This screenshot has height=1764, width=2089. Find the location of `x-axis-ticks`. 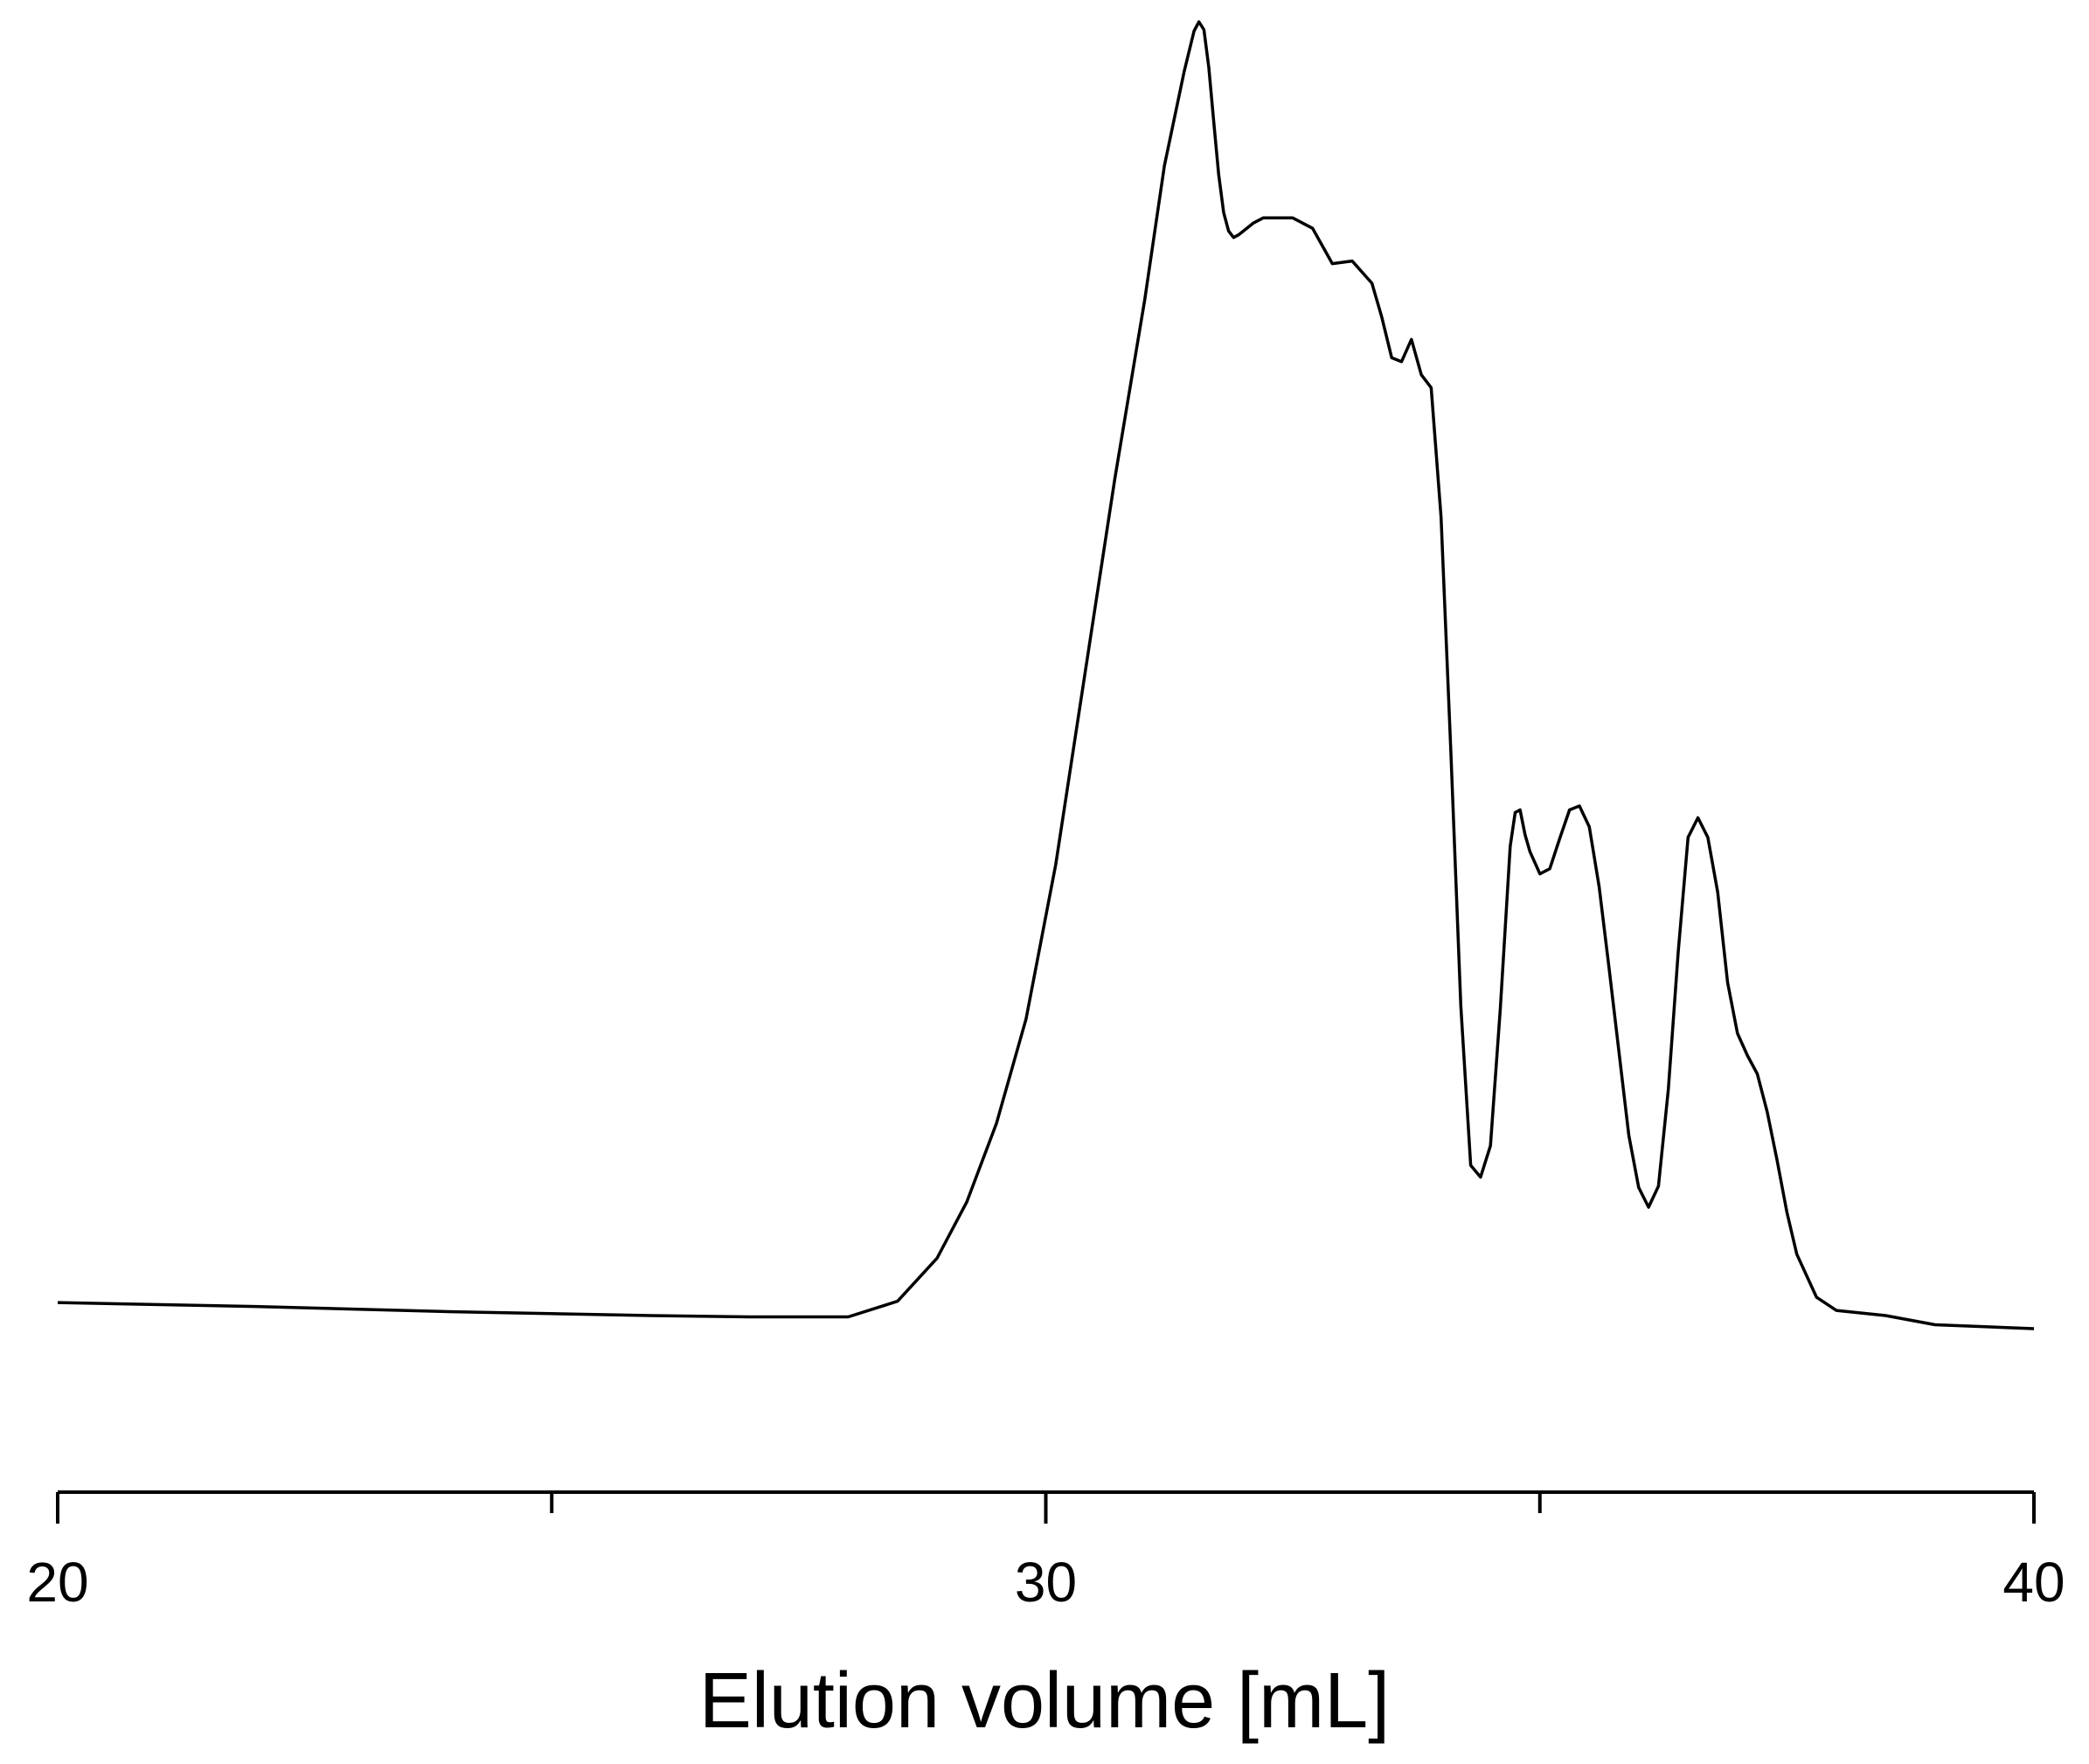

x-axis-ticks is located at coordinates (1046, 1508).